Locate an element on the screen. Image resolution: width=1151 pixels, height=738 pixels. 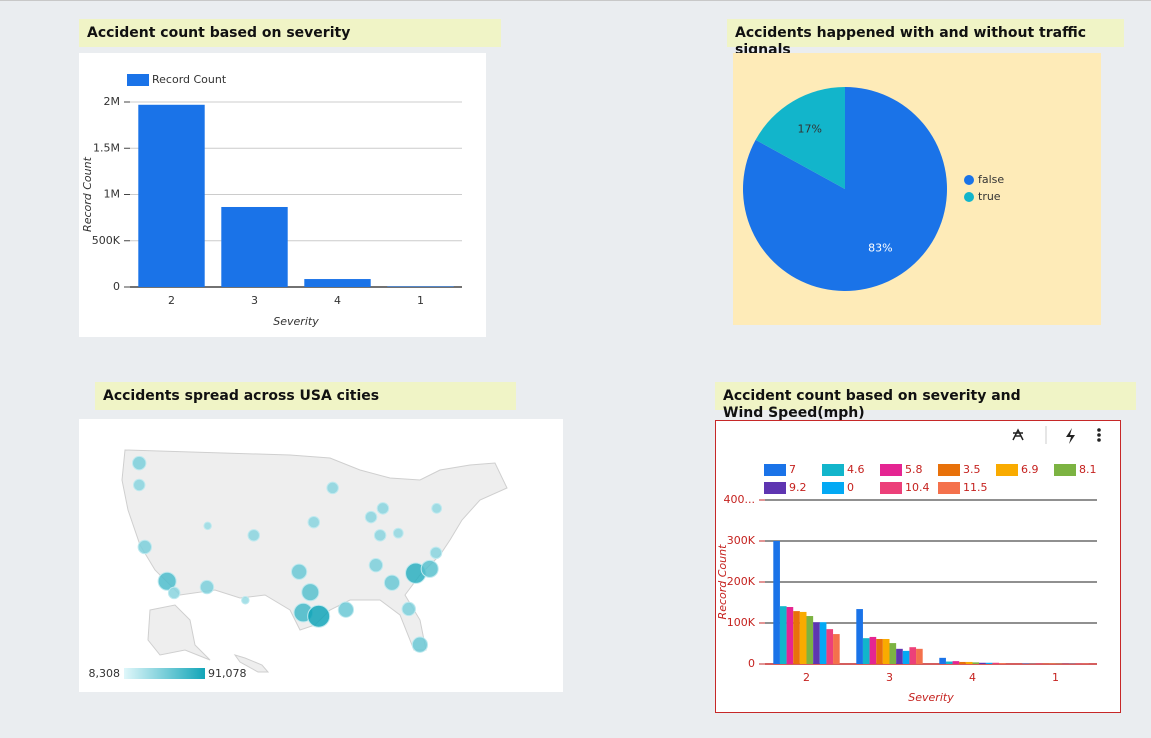
legend-min-label: 8,308 is located at coordinates (105, 673).